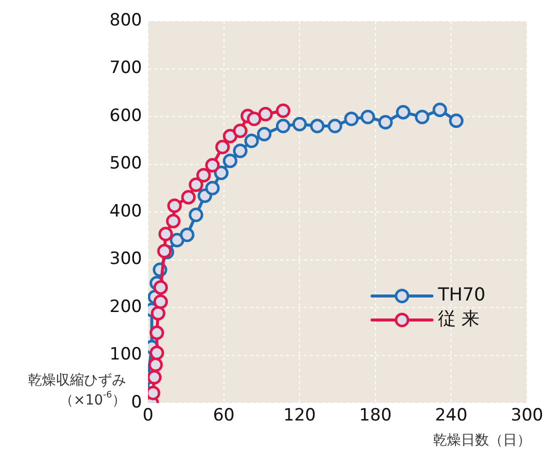  What do you see at coordinates (482, 440) in the screenshot?
I see `x-axis-title: 乾燥日数（日）` at bounding box center [482, 440].